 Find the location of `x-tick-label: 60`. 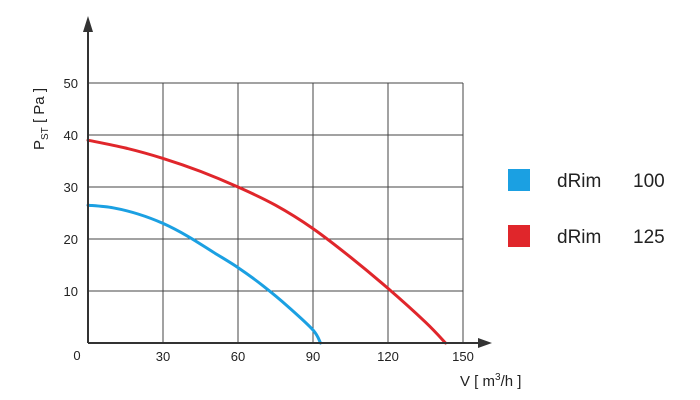

x-tick-label: 60 is located at coordinates (238, 356).